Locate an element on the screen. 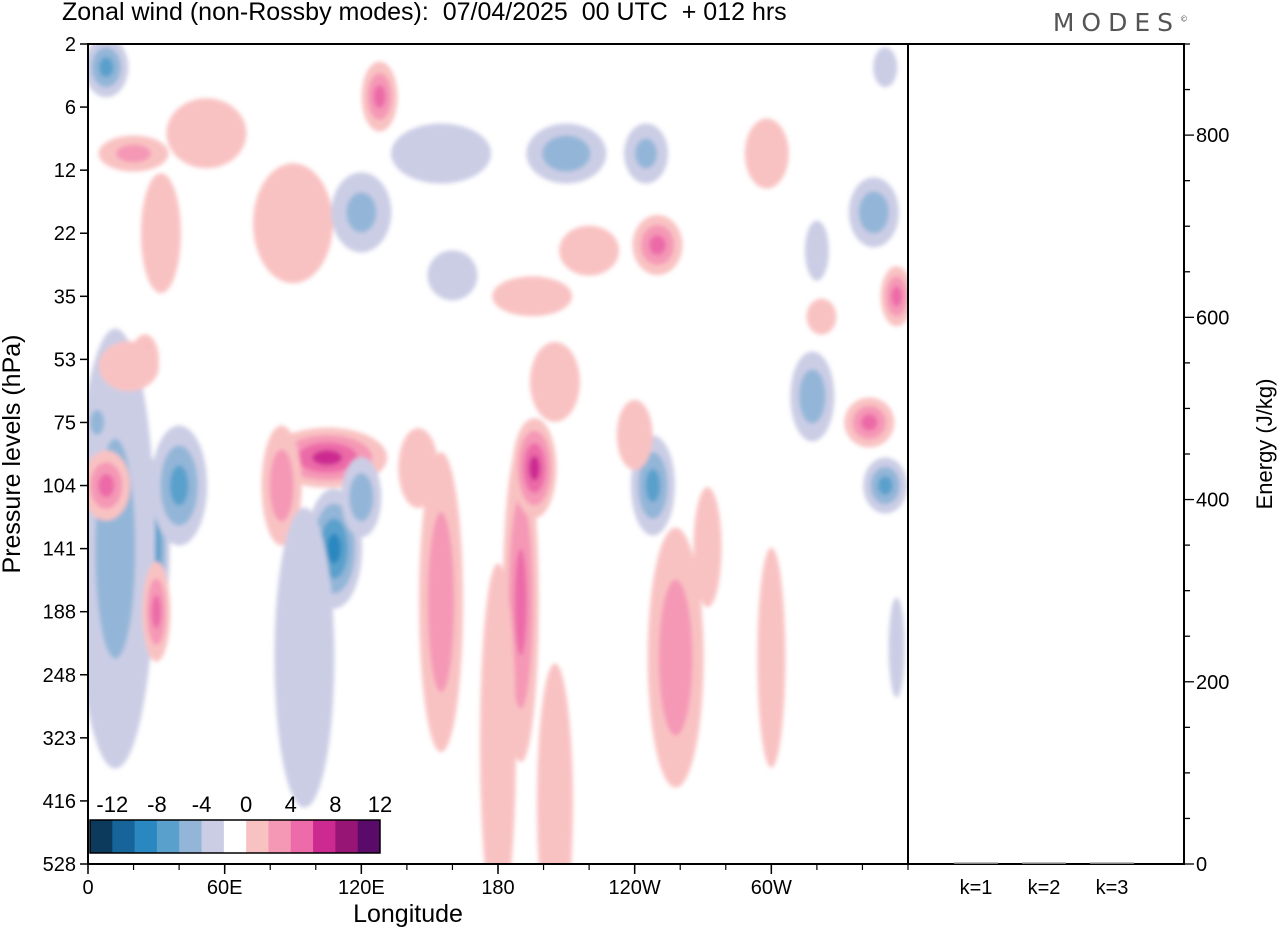  y-tick-label: 188 is located at coordinates (59, 613).